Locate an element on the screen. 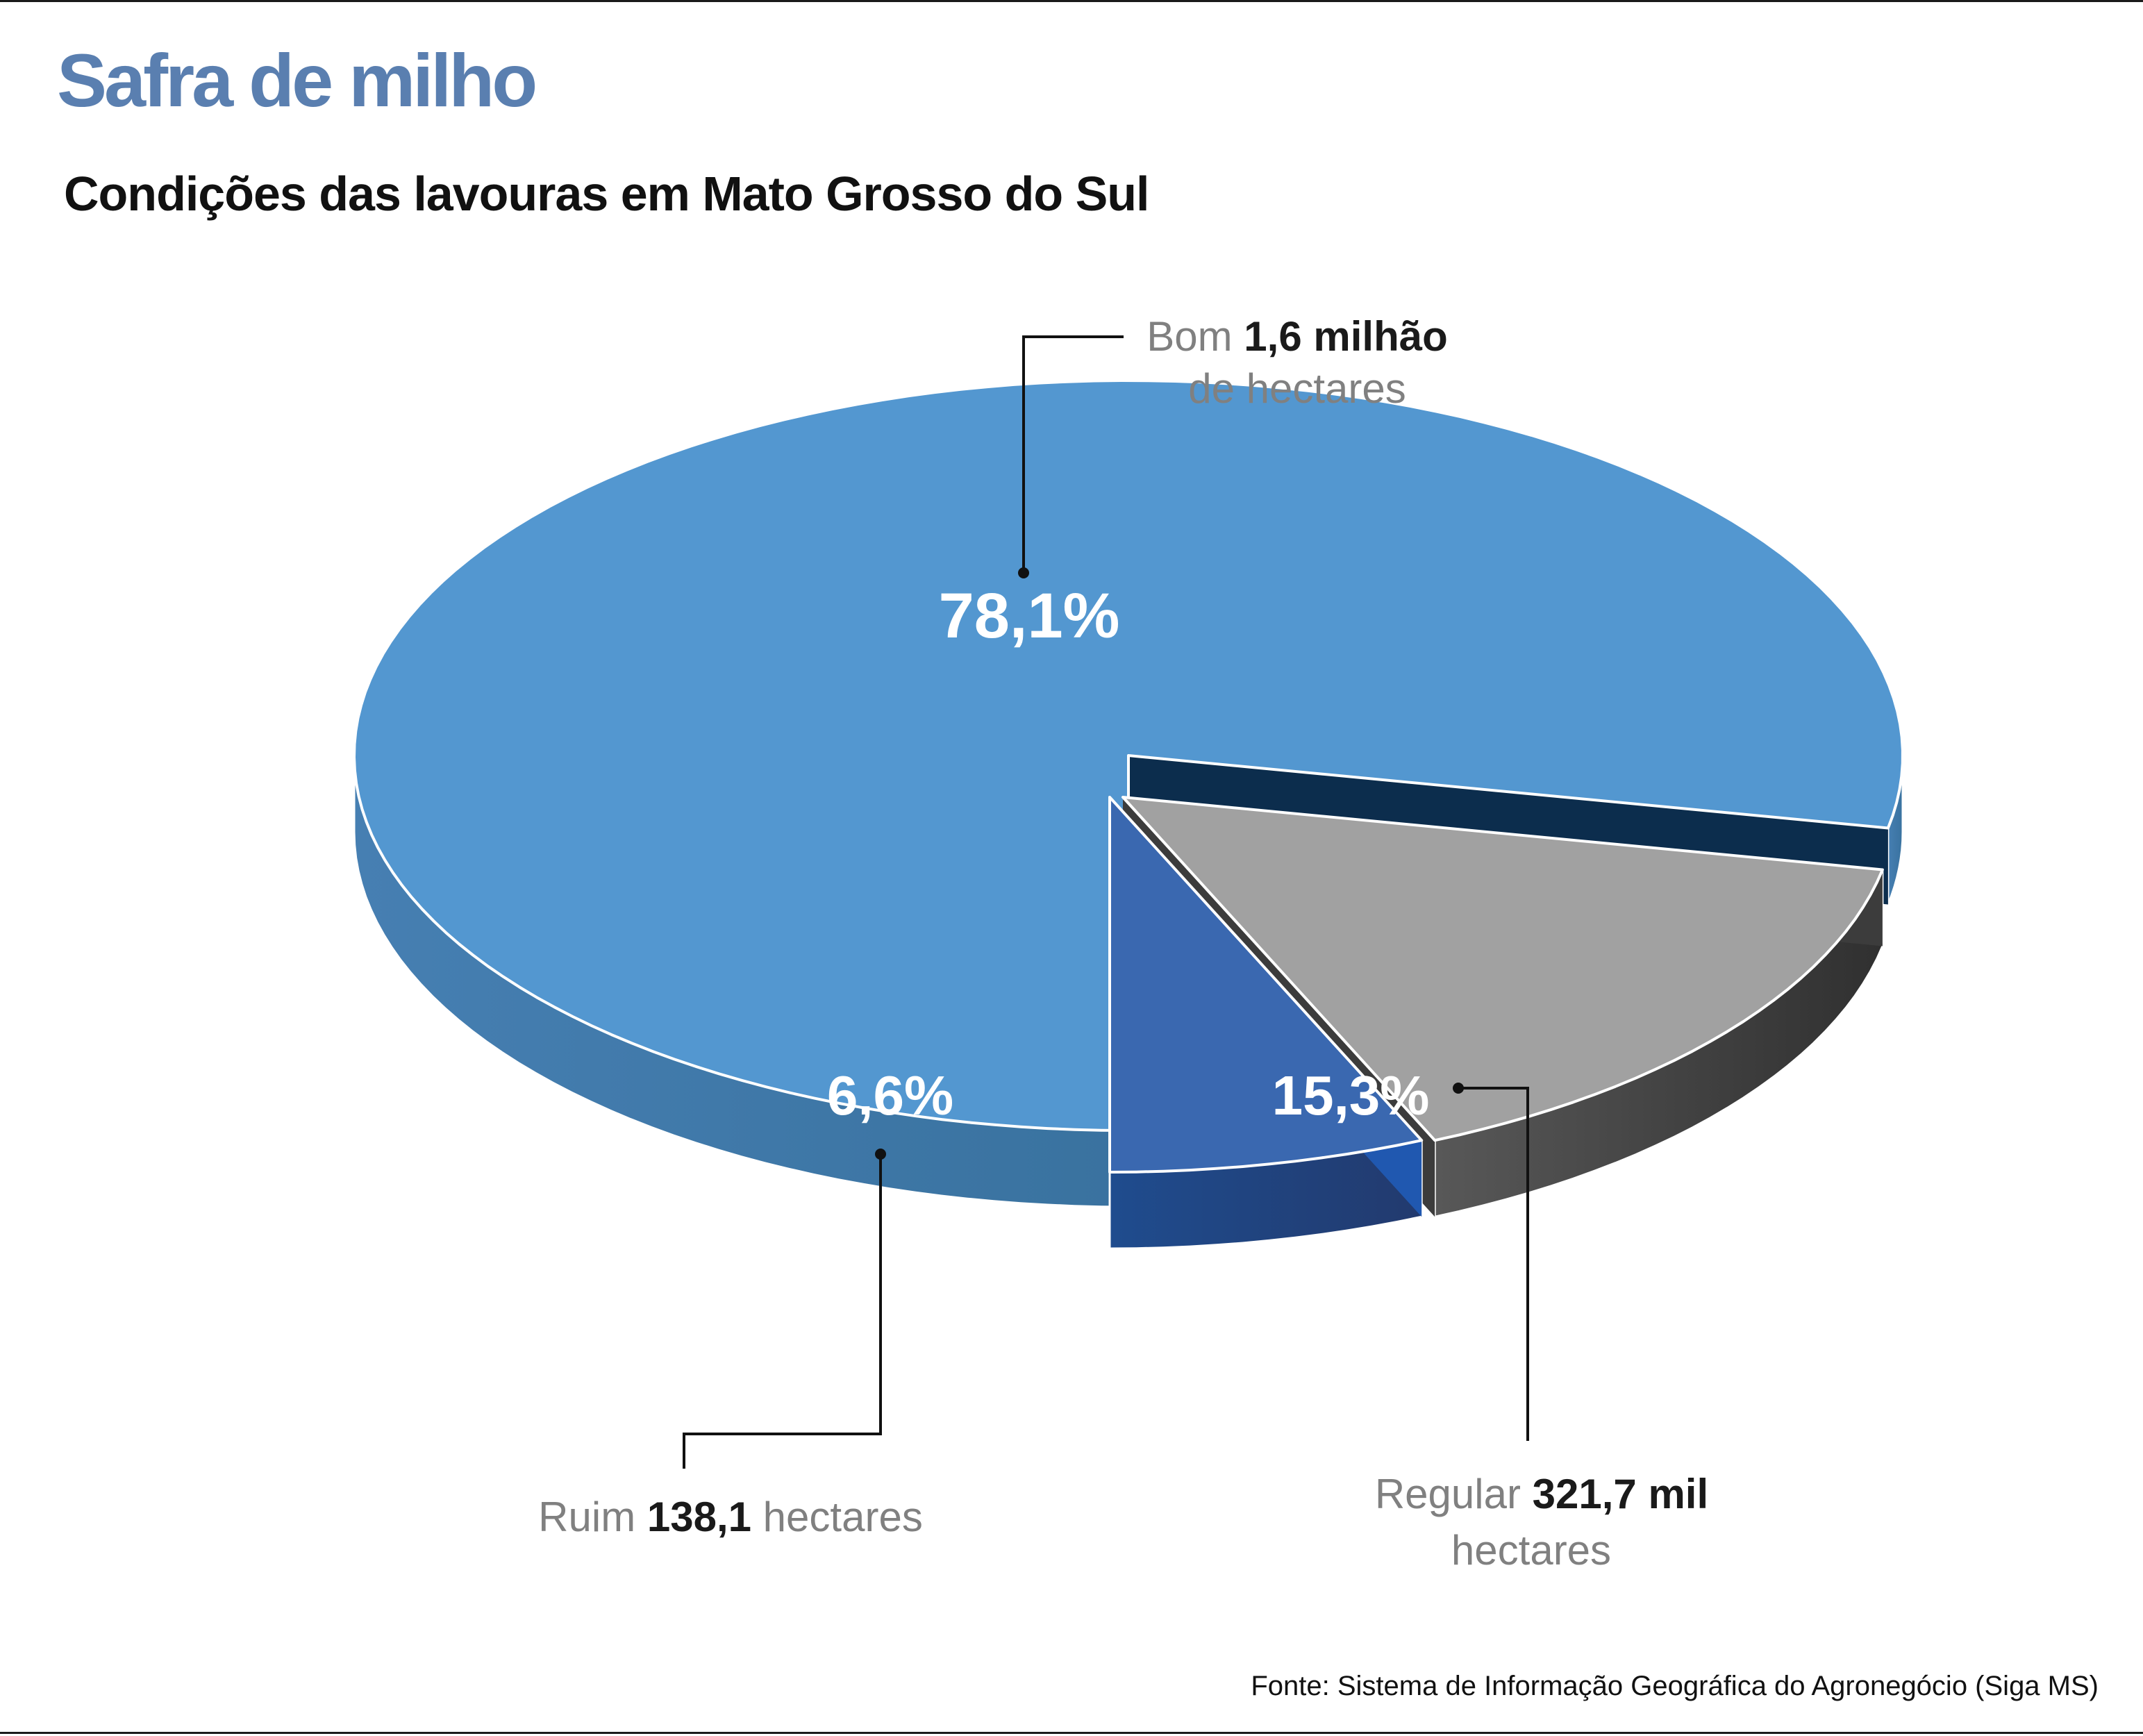 This screenshot has width=2143, height=1736. callout-dot-regular is located at coordinates (1458, 1088).